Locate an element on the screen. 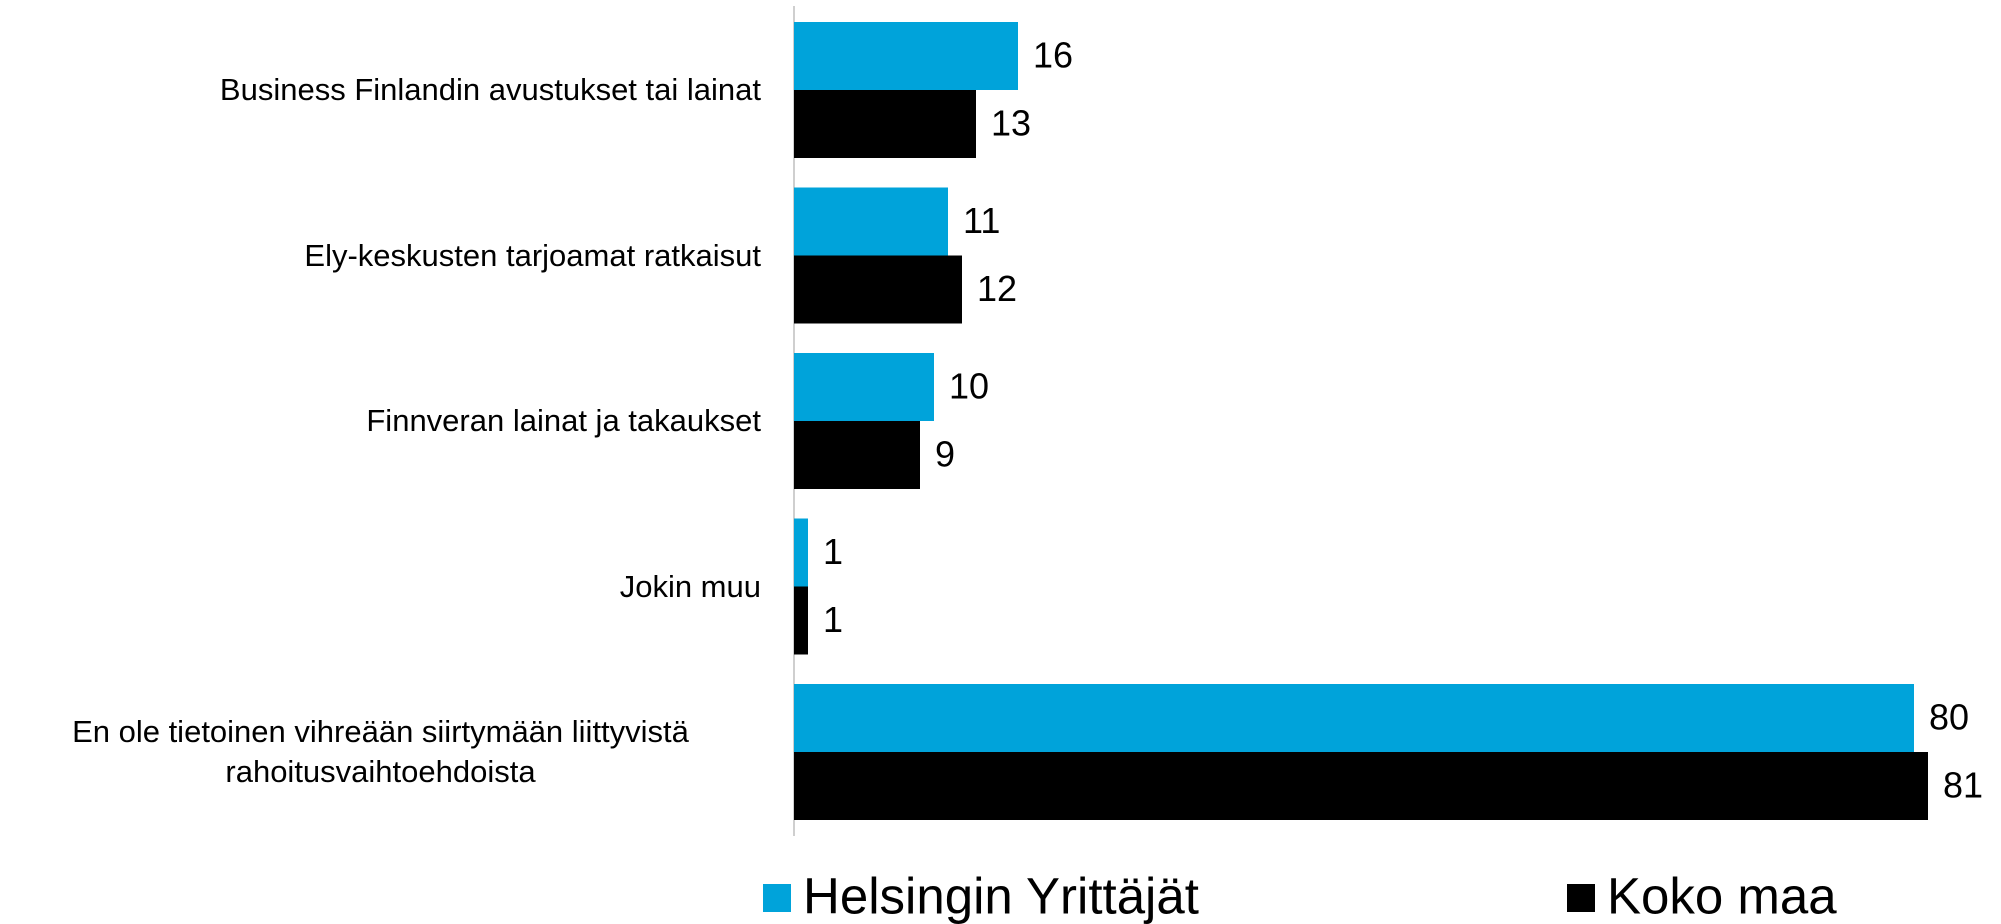 The image size is (2001, 924). value-label: 80 is located at coordinates (1949, 717).